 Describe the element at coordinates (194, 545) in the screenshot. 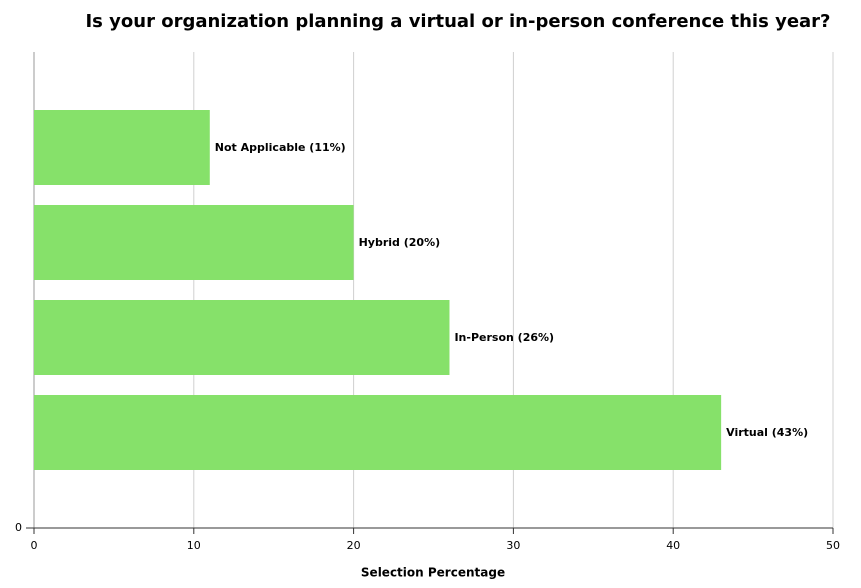

I see `x-tick-label: 10` at that location.